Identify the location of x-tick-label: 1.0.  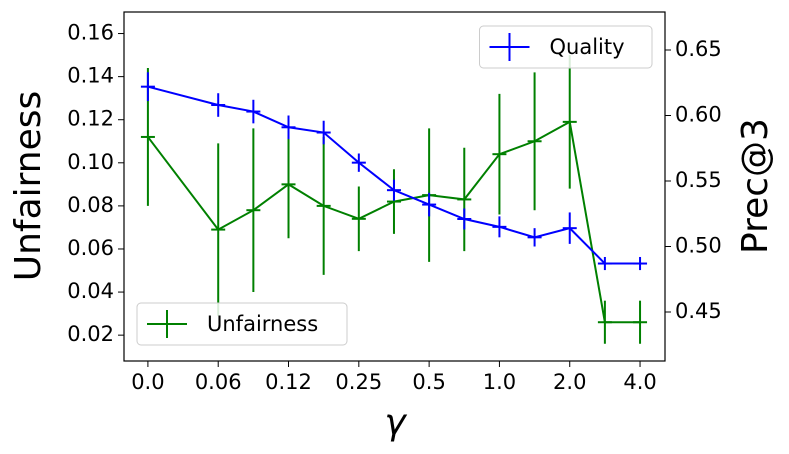
(499, 382).